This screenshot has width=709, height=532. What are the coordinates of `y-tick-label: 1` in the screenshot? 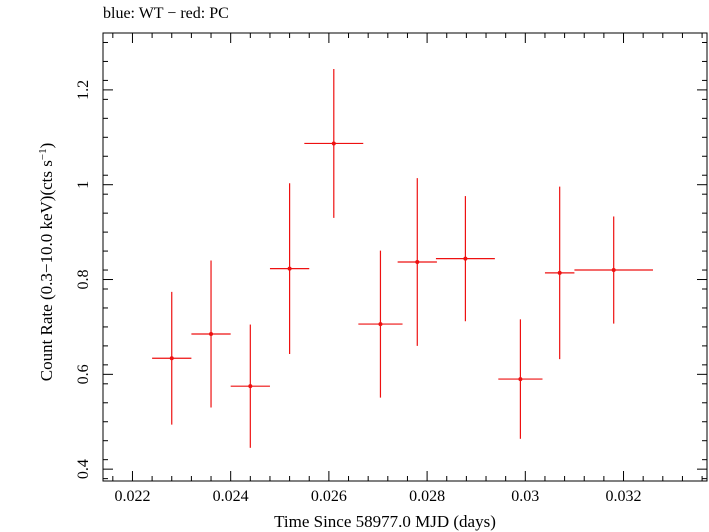 It's located at (83, 185).